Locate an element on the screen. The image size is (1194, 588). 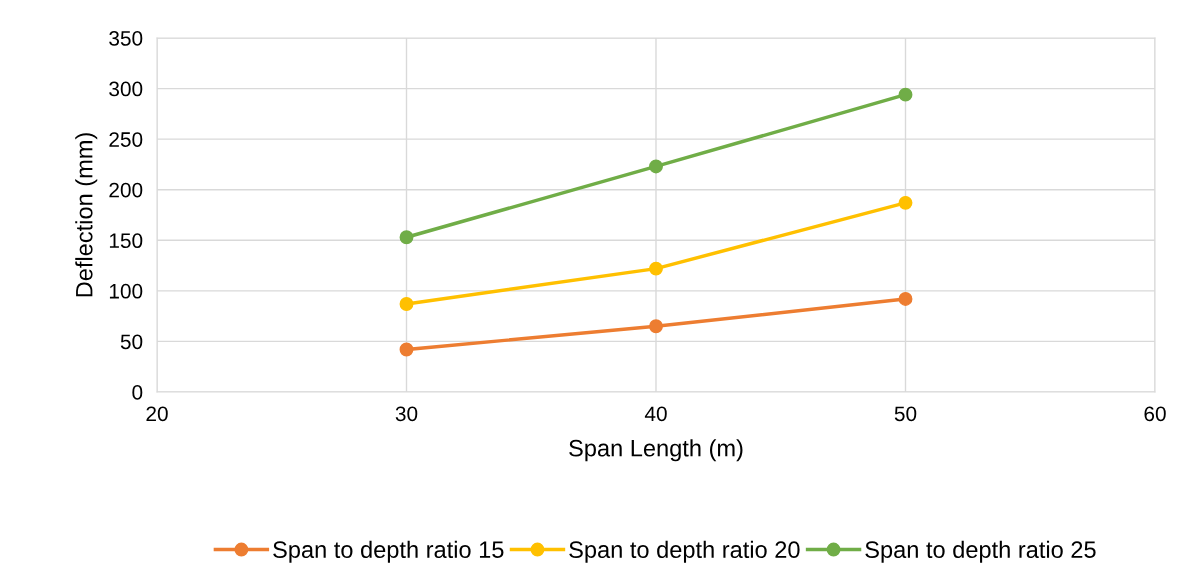
x-axis-title: Span Length (m) is located at coordinates (656, 450).